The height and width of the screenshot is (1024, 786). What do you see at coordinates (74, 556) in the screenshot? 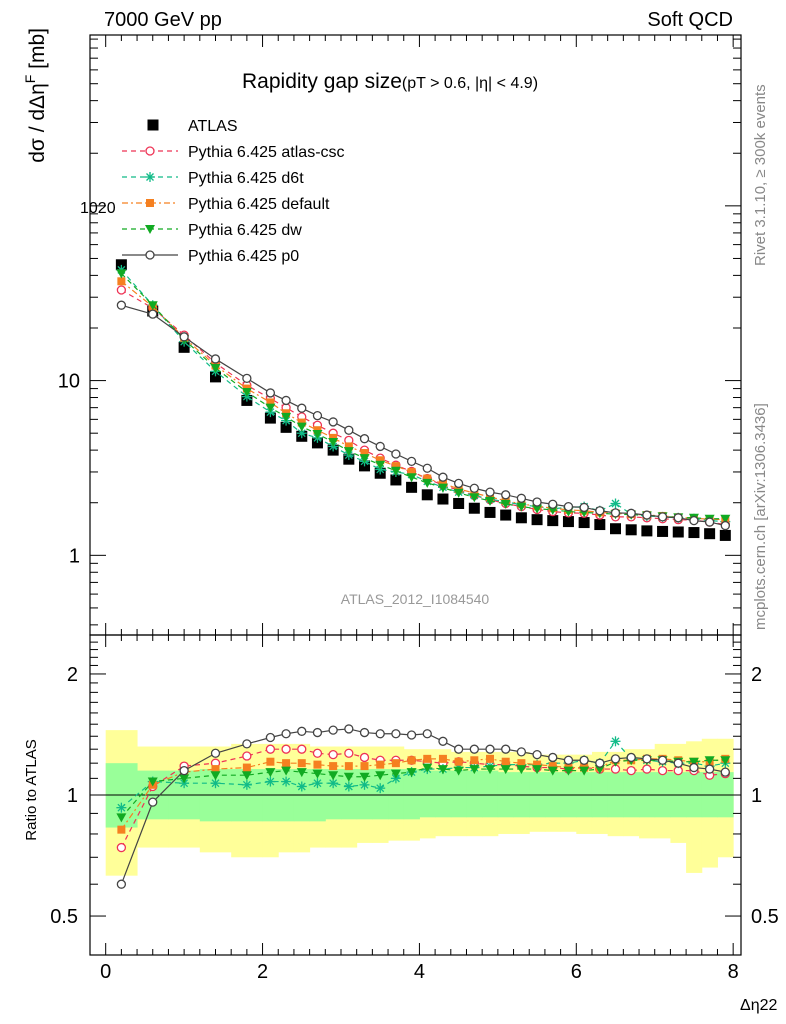
I see `y-tick-label: 1` at bounding box center [74, 556].